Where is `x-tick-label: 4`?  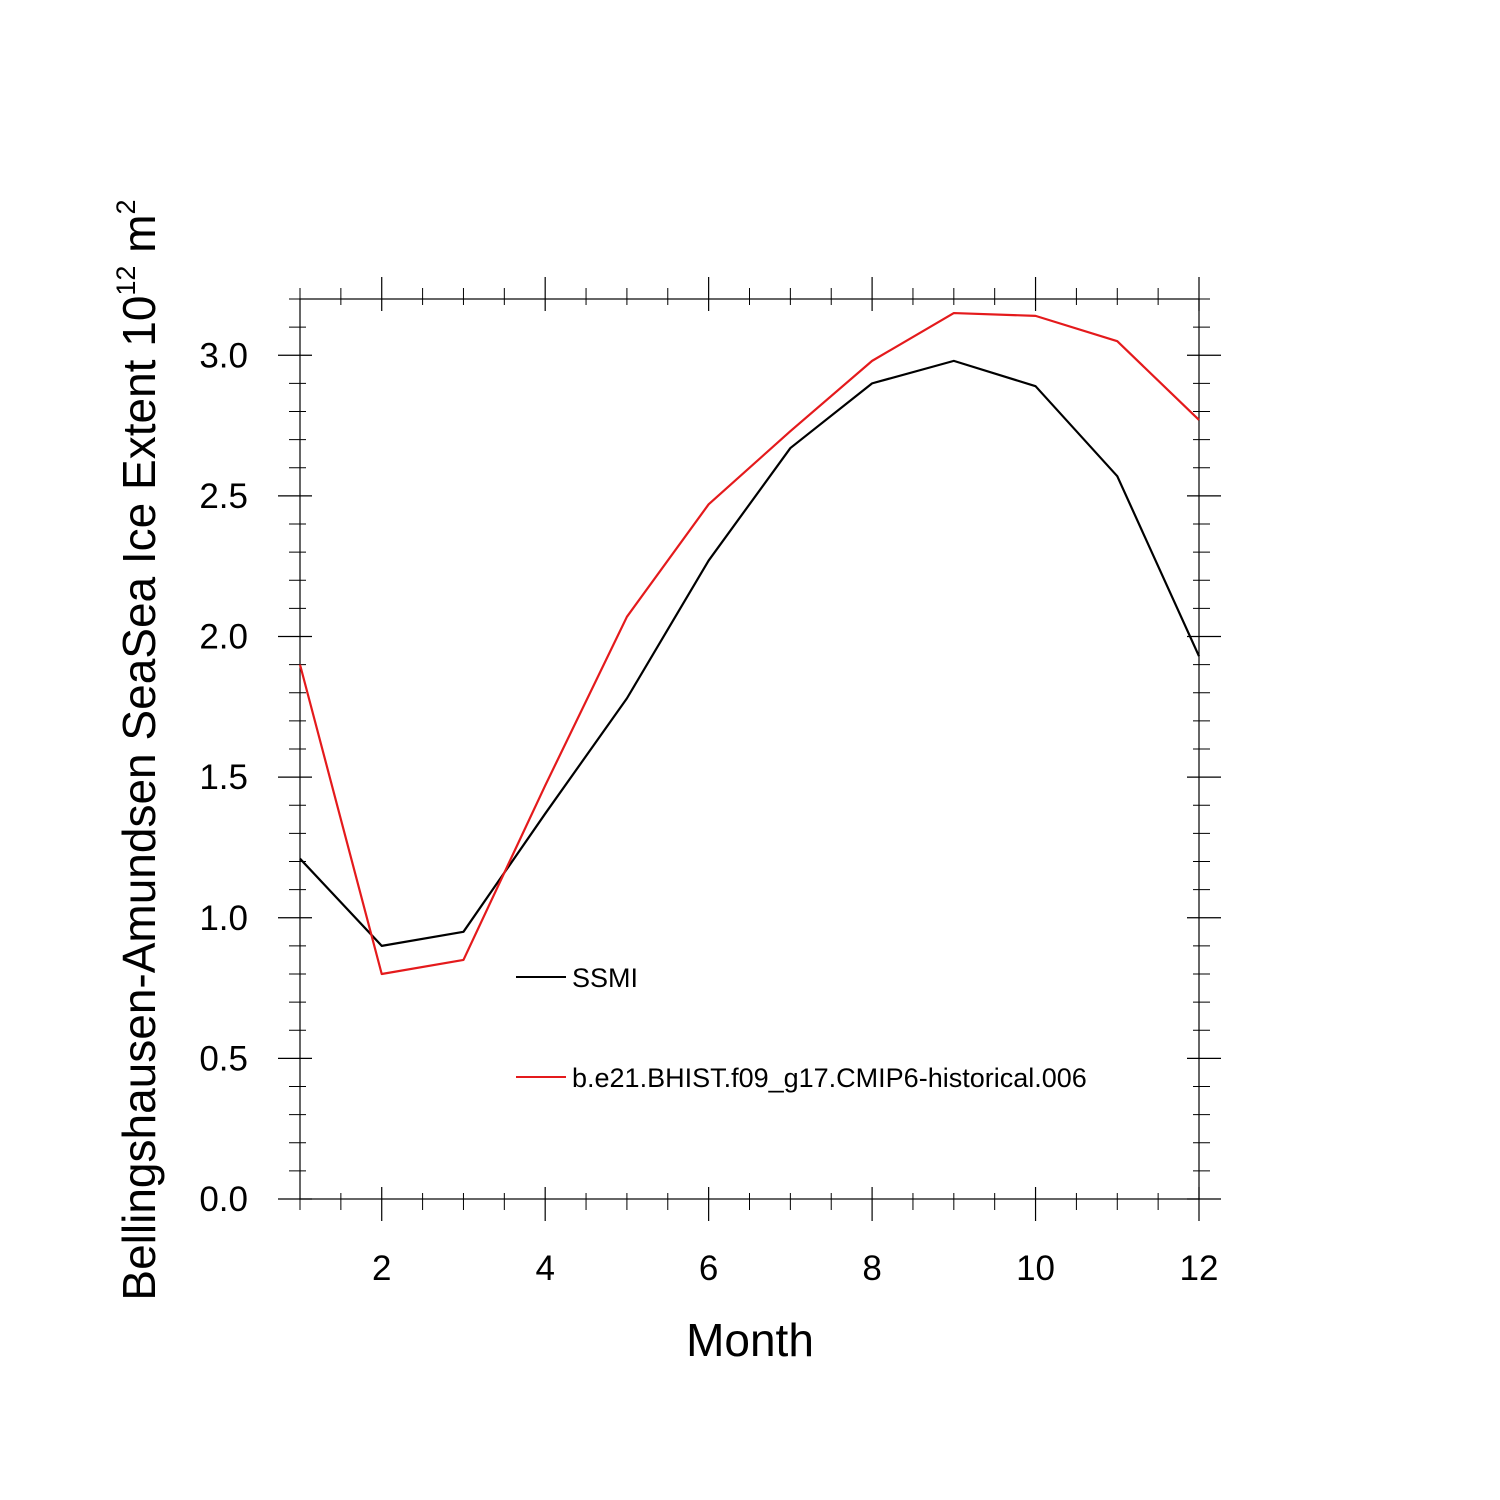 x-tick-label: 4 is located at coordinates (544, 1268).